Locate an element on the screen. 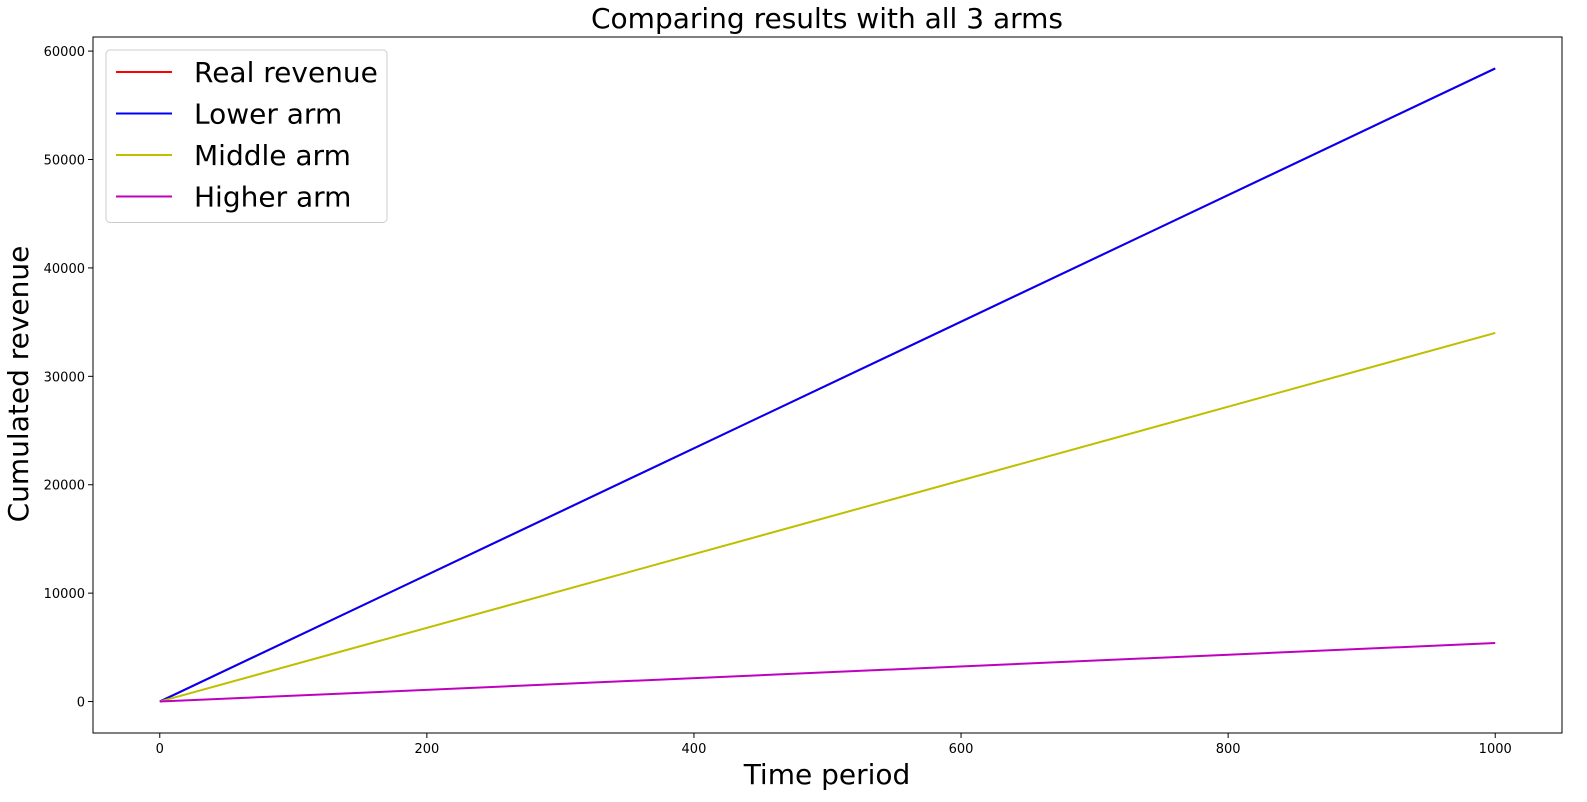 The image size is (1587, 802). chart-title: Comparing results with all 3 arms is located at coordinates (827, 18).